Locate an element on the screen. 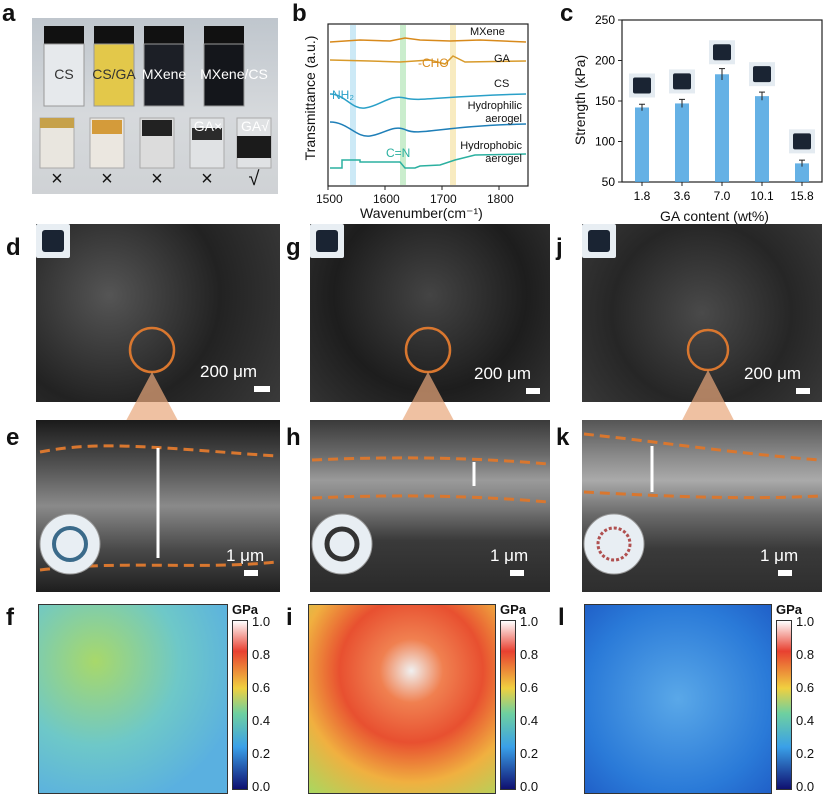 The width and height of the screenshot is (832, 802). colorbar-tick-0-5: 0.0 is located at coordinates (261, 786).